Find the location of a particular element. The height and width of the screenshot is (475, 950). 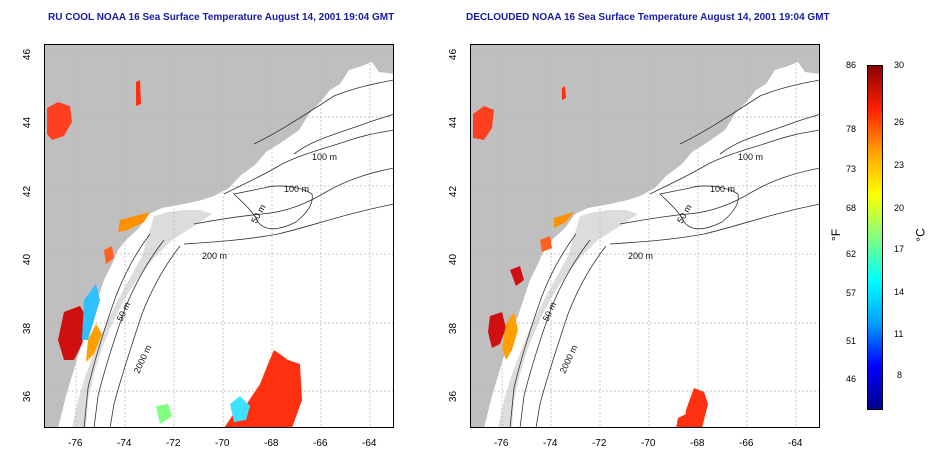

fahrenheit-axis-label: °F is located at coordinates (836, 235).